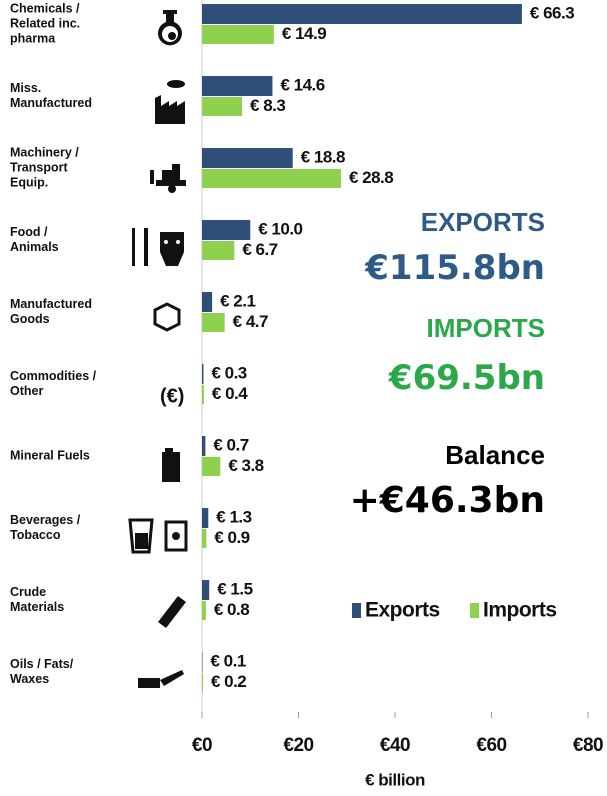 The image size is (607, 796). I want to click on value-label: € 3.8, so click(245, 465).